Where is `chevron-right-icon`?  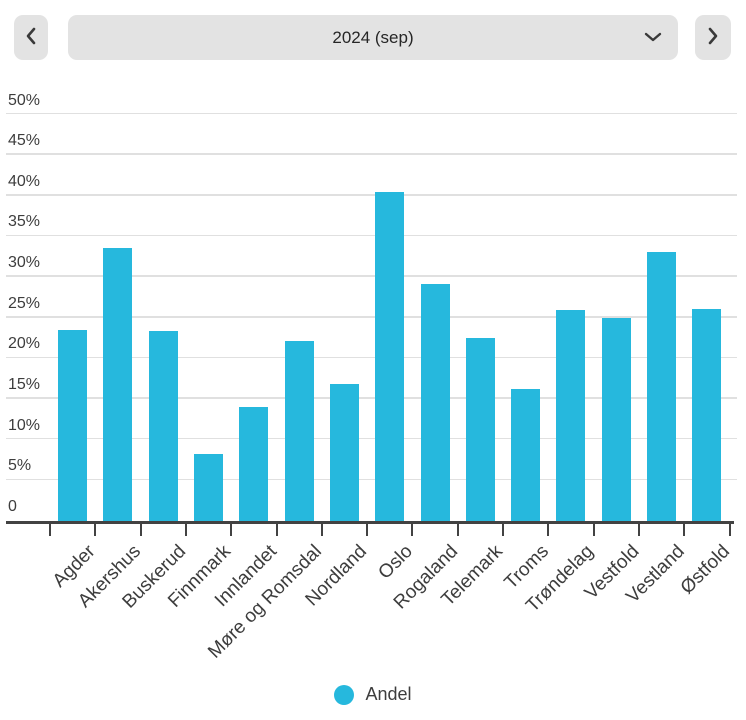
chevron-right-icon is located at coordinates (713, 37).